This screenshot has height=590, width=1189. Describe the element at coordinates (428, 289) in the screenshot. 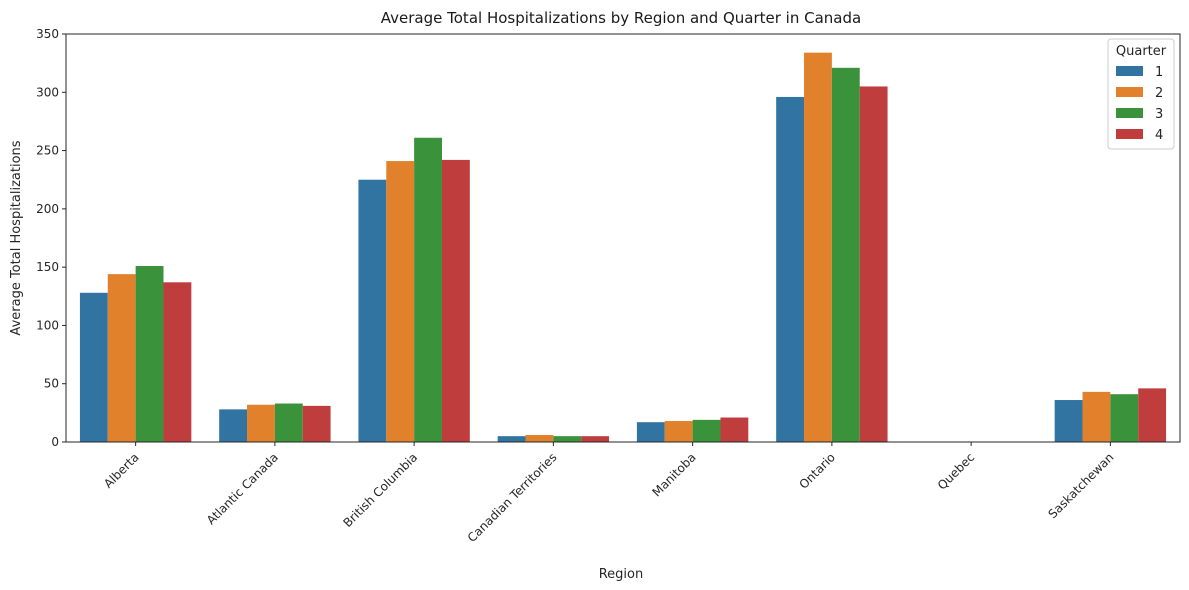

I see `bar-british-columbia-q3` at that location.